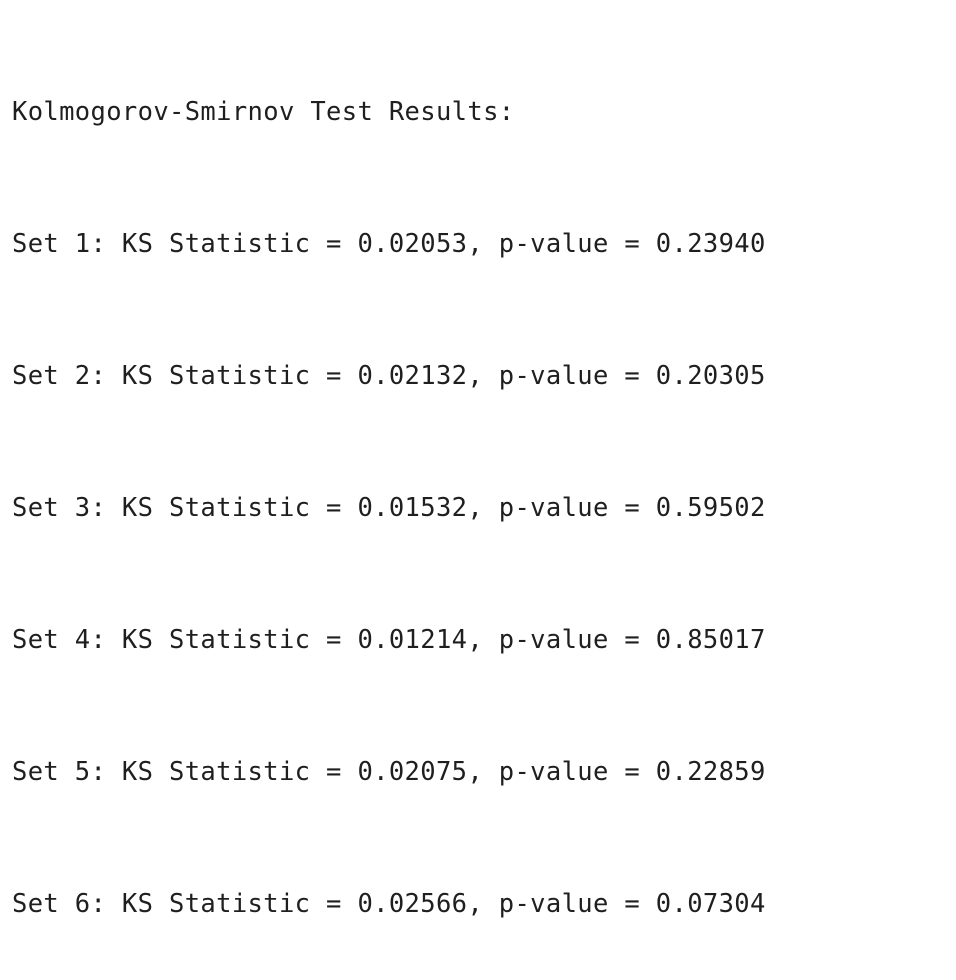  Describe the element at coordinates (263, 112) in the screenshot. I see `results-title: Kolmogorov-Smirnov Test Results:` at that location.